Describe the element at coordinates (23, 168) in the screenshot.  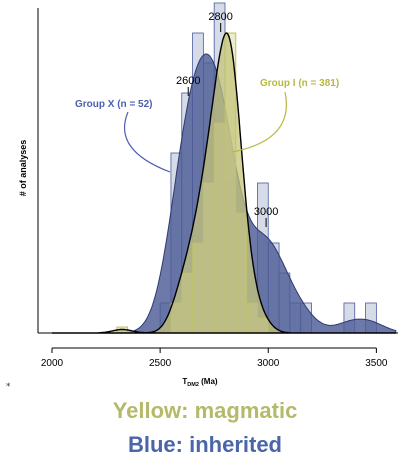
I see `y-axis-label: # of analyses` at that location.